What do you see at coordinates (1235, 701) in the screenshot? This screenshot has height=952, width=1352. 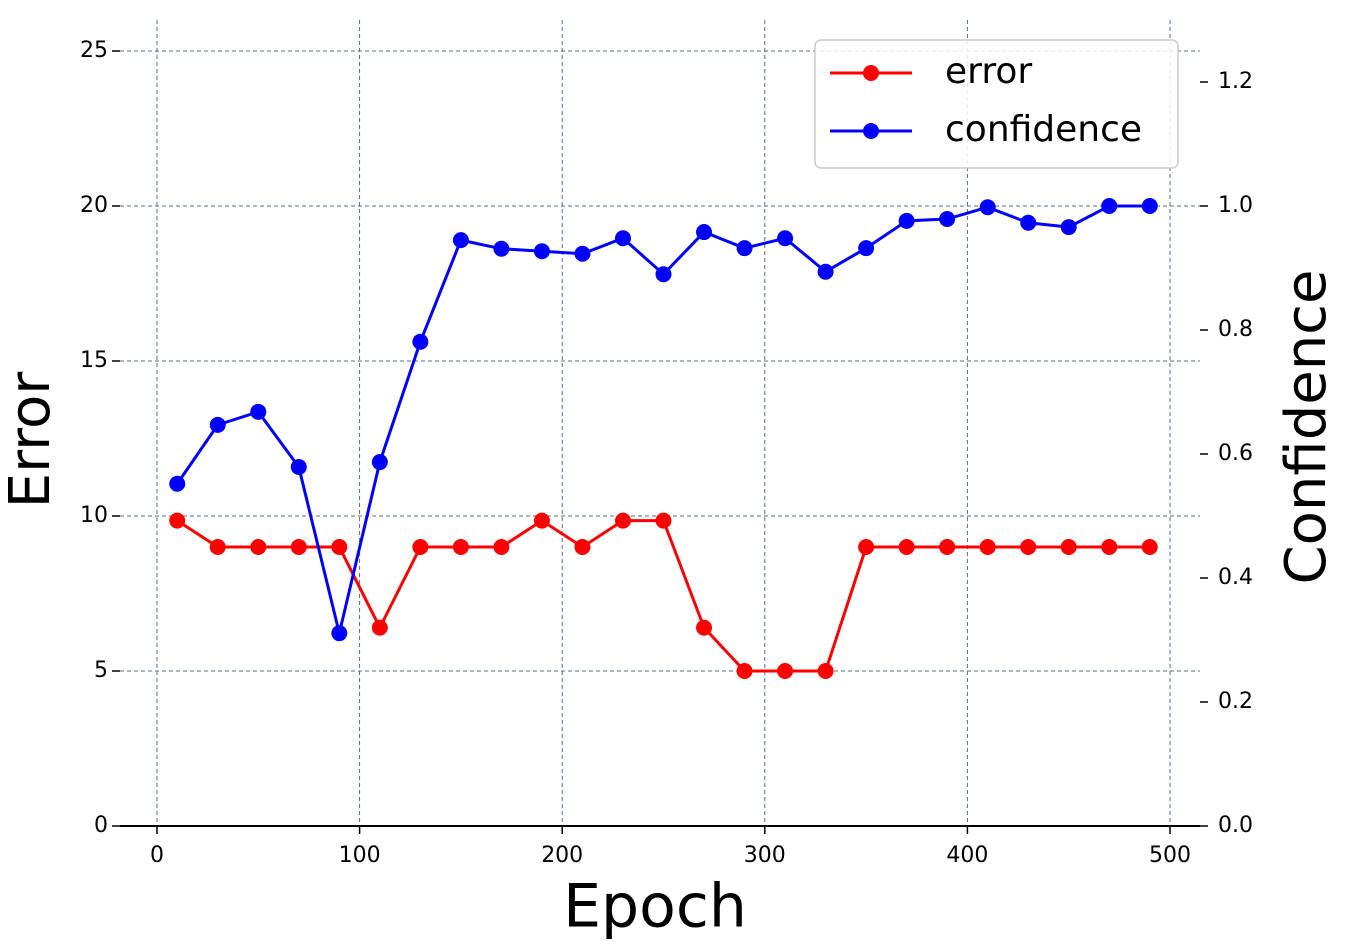 I see `y2-tick-label: 0.2` at bounding box center [1235, 701].